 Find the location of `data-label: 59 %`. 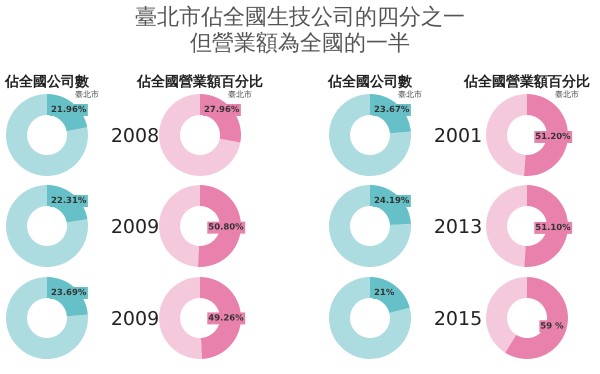

data-label: 59 % is located at coordinates (552, 326).